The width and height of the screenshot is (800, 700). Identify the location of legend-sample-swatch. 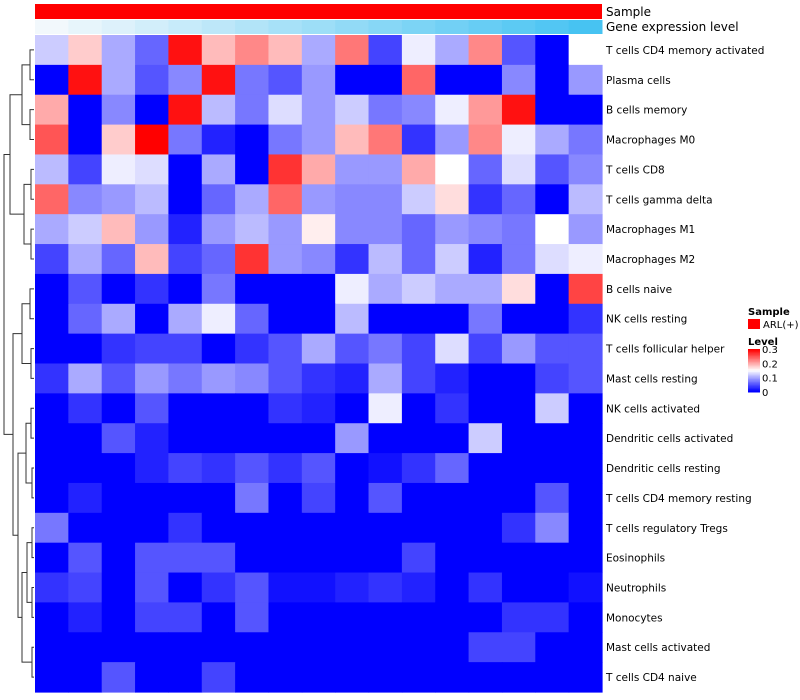
(754, 324).